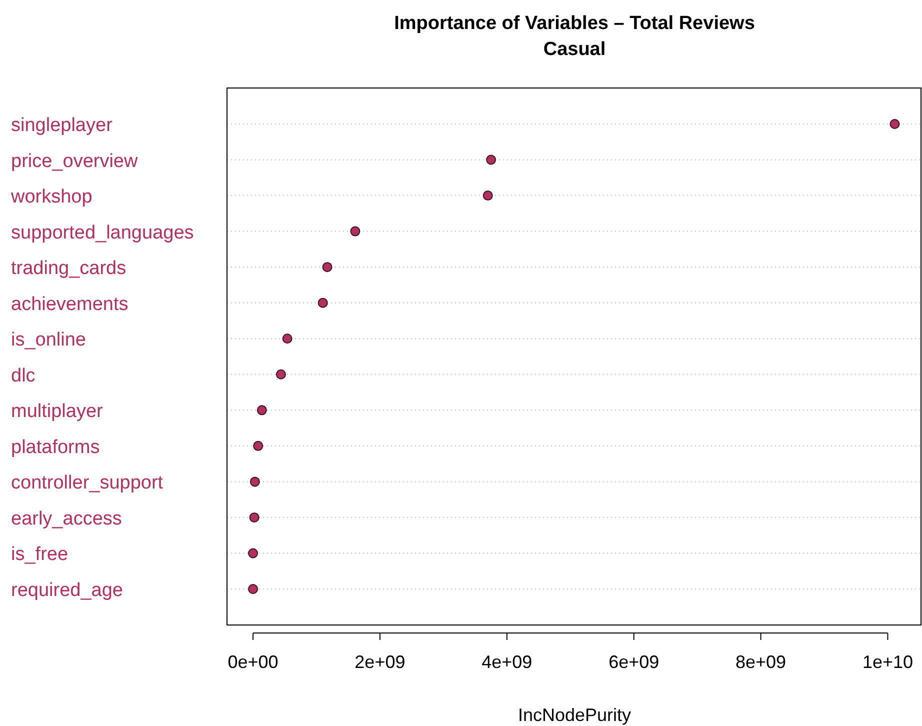  Describe the element at coordinates (634, 662) in the screenshot. I see `x-tick-label: 6e+09` at that location.